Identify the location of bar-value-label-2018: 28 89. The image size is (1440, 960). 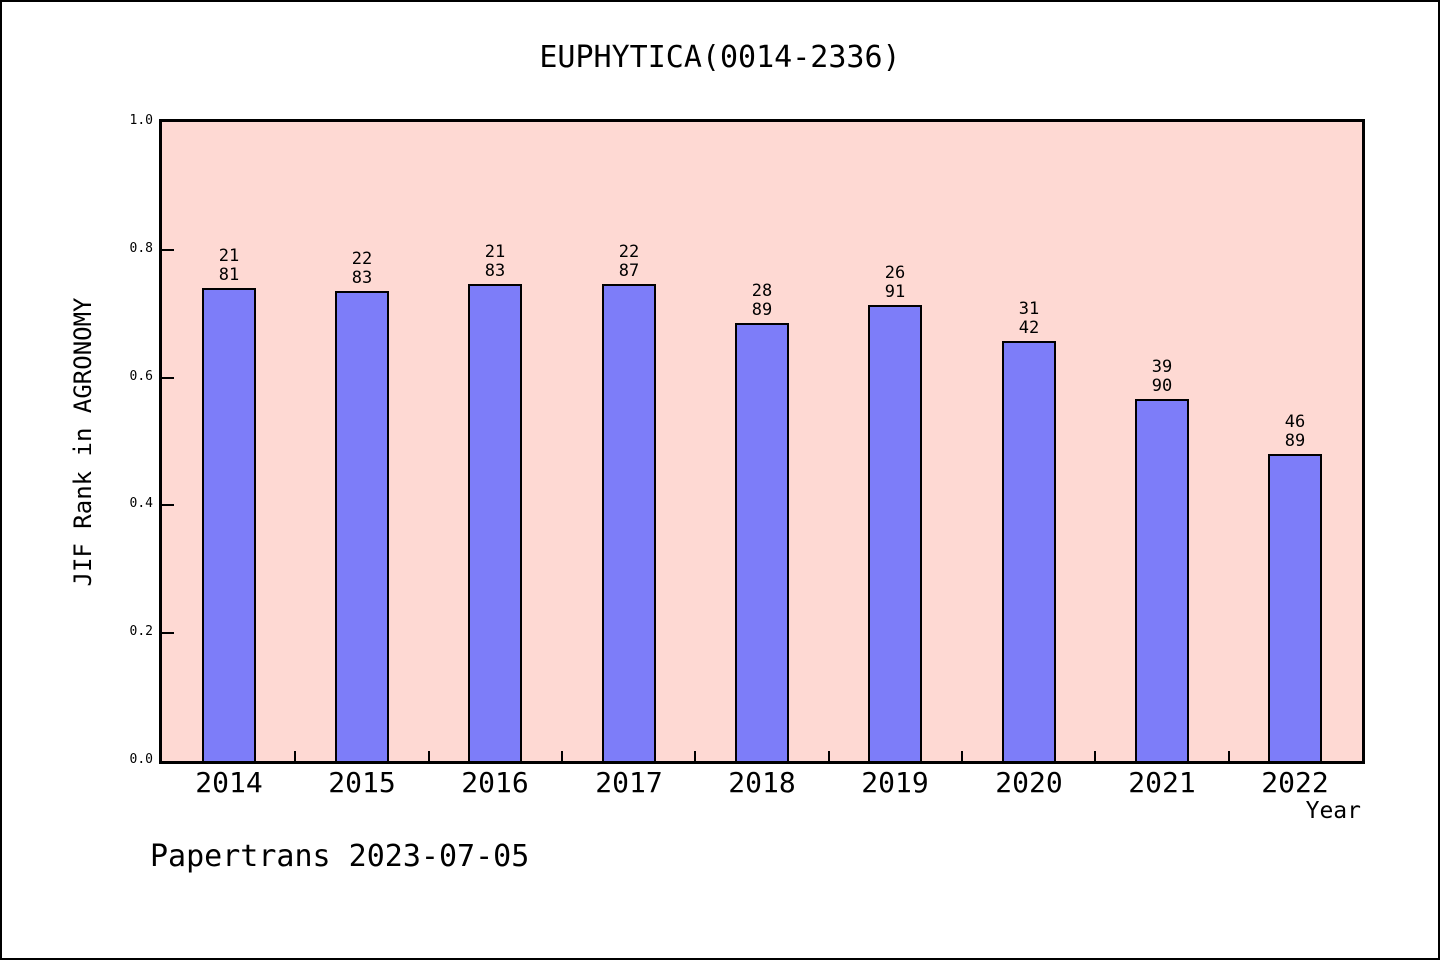
(762, 300).